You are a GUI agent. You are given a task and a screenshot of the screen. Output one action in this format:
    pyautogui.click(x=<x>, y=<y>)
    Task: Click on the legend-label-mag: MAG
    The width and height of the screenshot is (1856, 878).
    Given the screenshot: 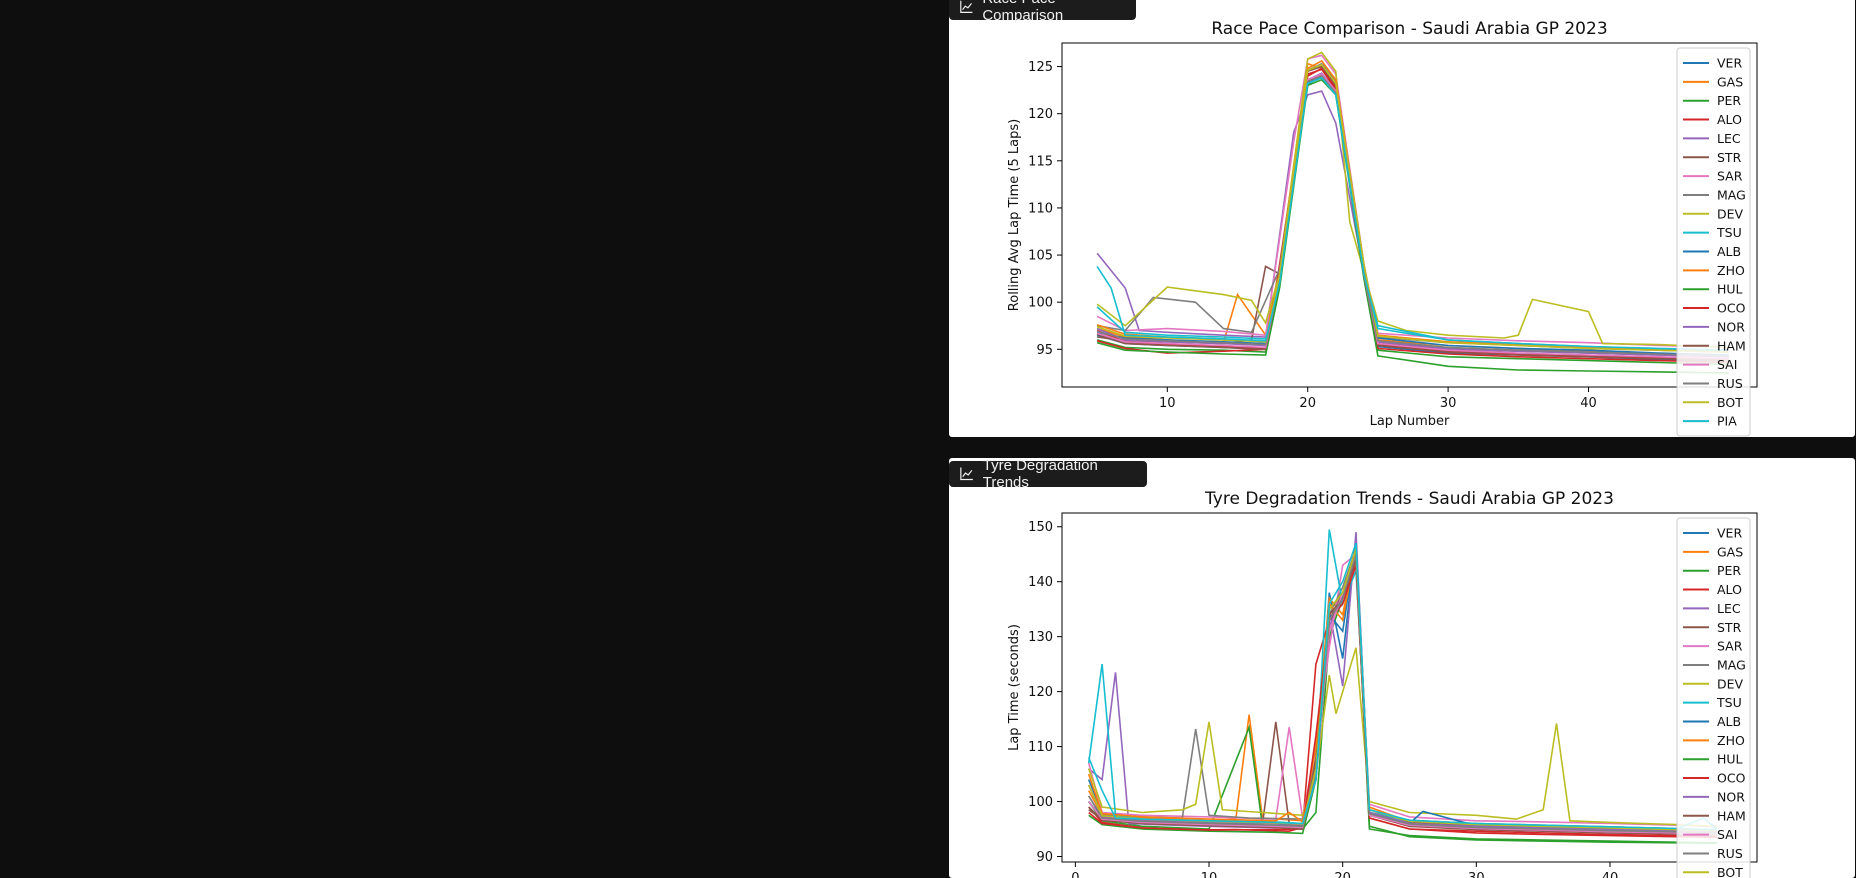 What is the action you would take?
    pyautogui.click(x=1731, y=664)
    